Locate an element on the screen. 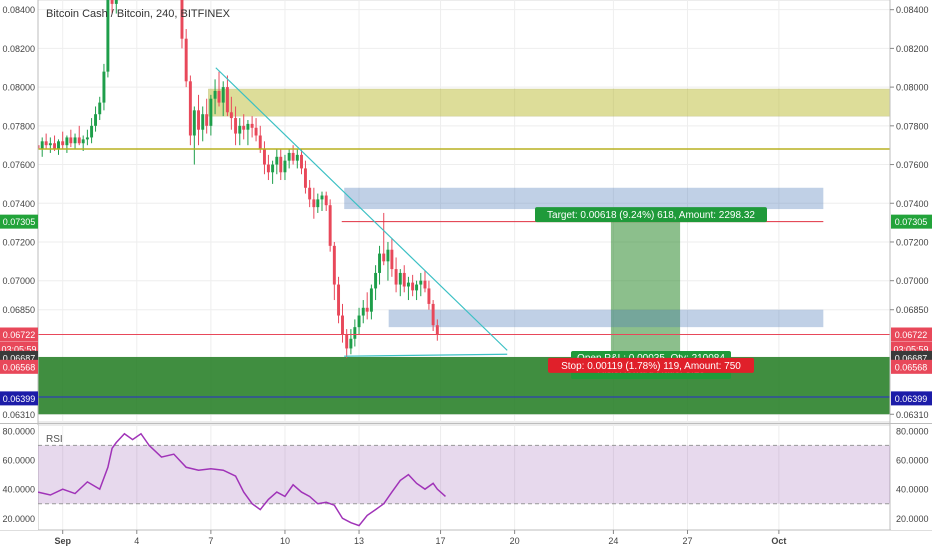  left-price-tag-text: 0.06568 is located at coordinates (19, 367).